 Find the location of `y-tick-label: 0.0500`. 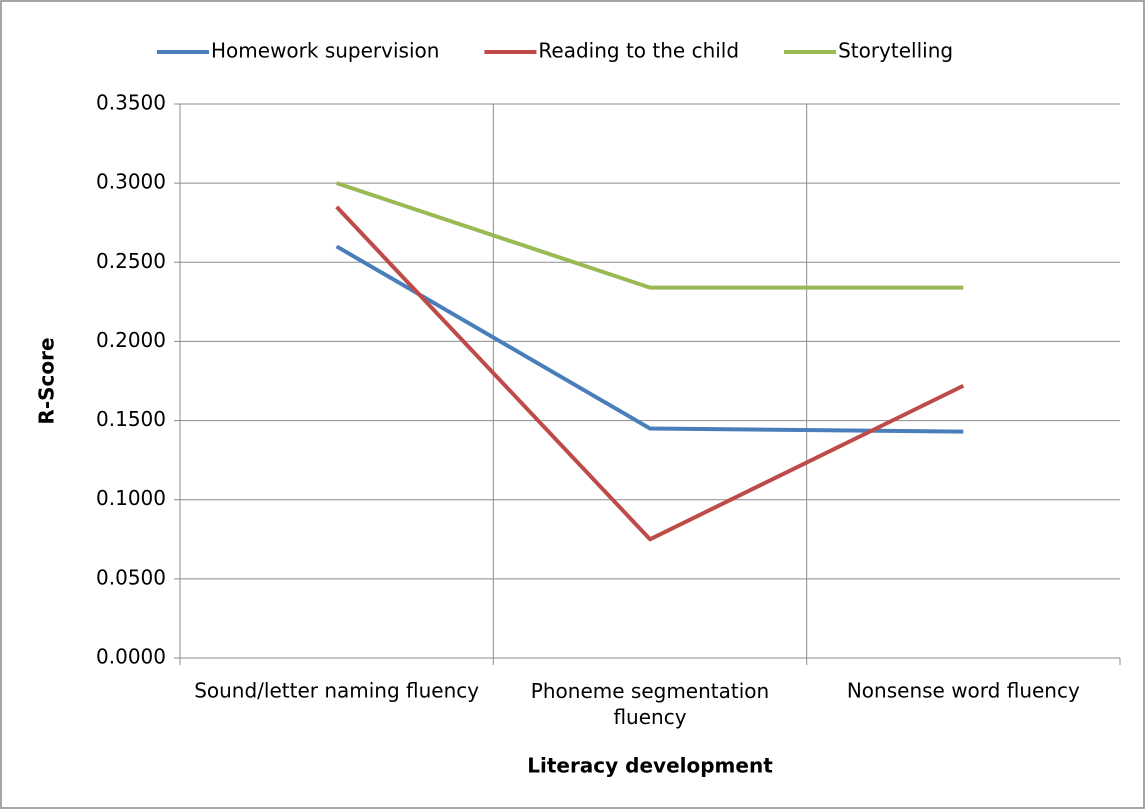

y-tick-label: 0.0500 is located at coordinates (131, 577).